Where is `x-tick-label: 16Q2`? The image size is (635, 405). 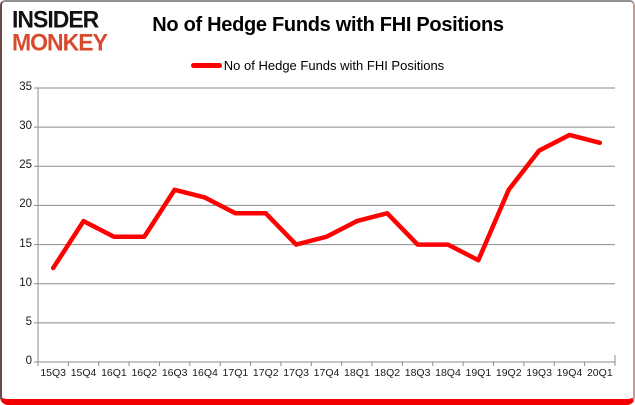 x-tick-label: 16Q2 is located at coordinates (144, 373).